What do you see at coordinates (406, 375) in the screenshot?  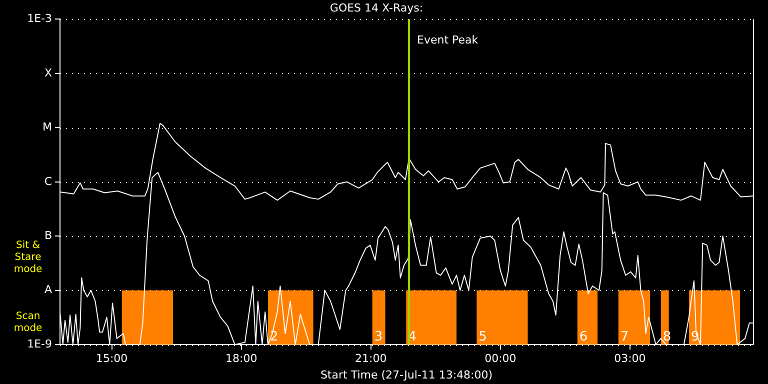 I see `x-axis-title: Start Time (27-Jul-11 13:48:00)` at bounding box center [406, 375].